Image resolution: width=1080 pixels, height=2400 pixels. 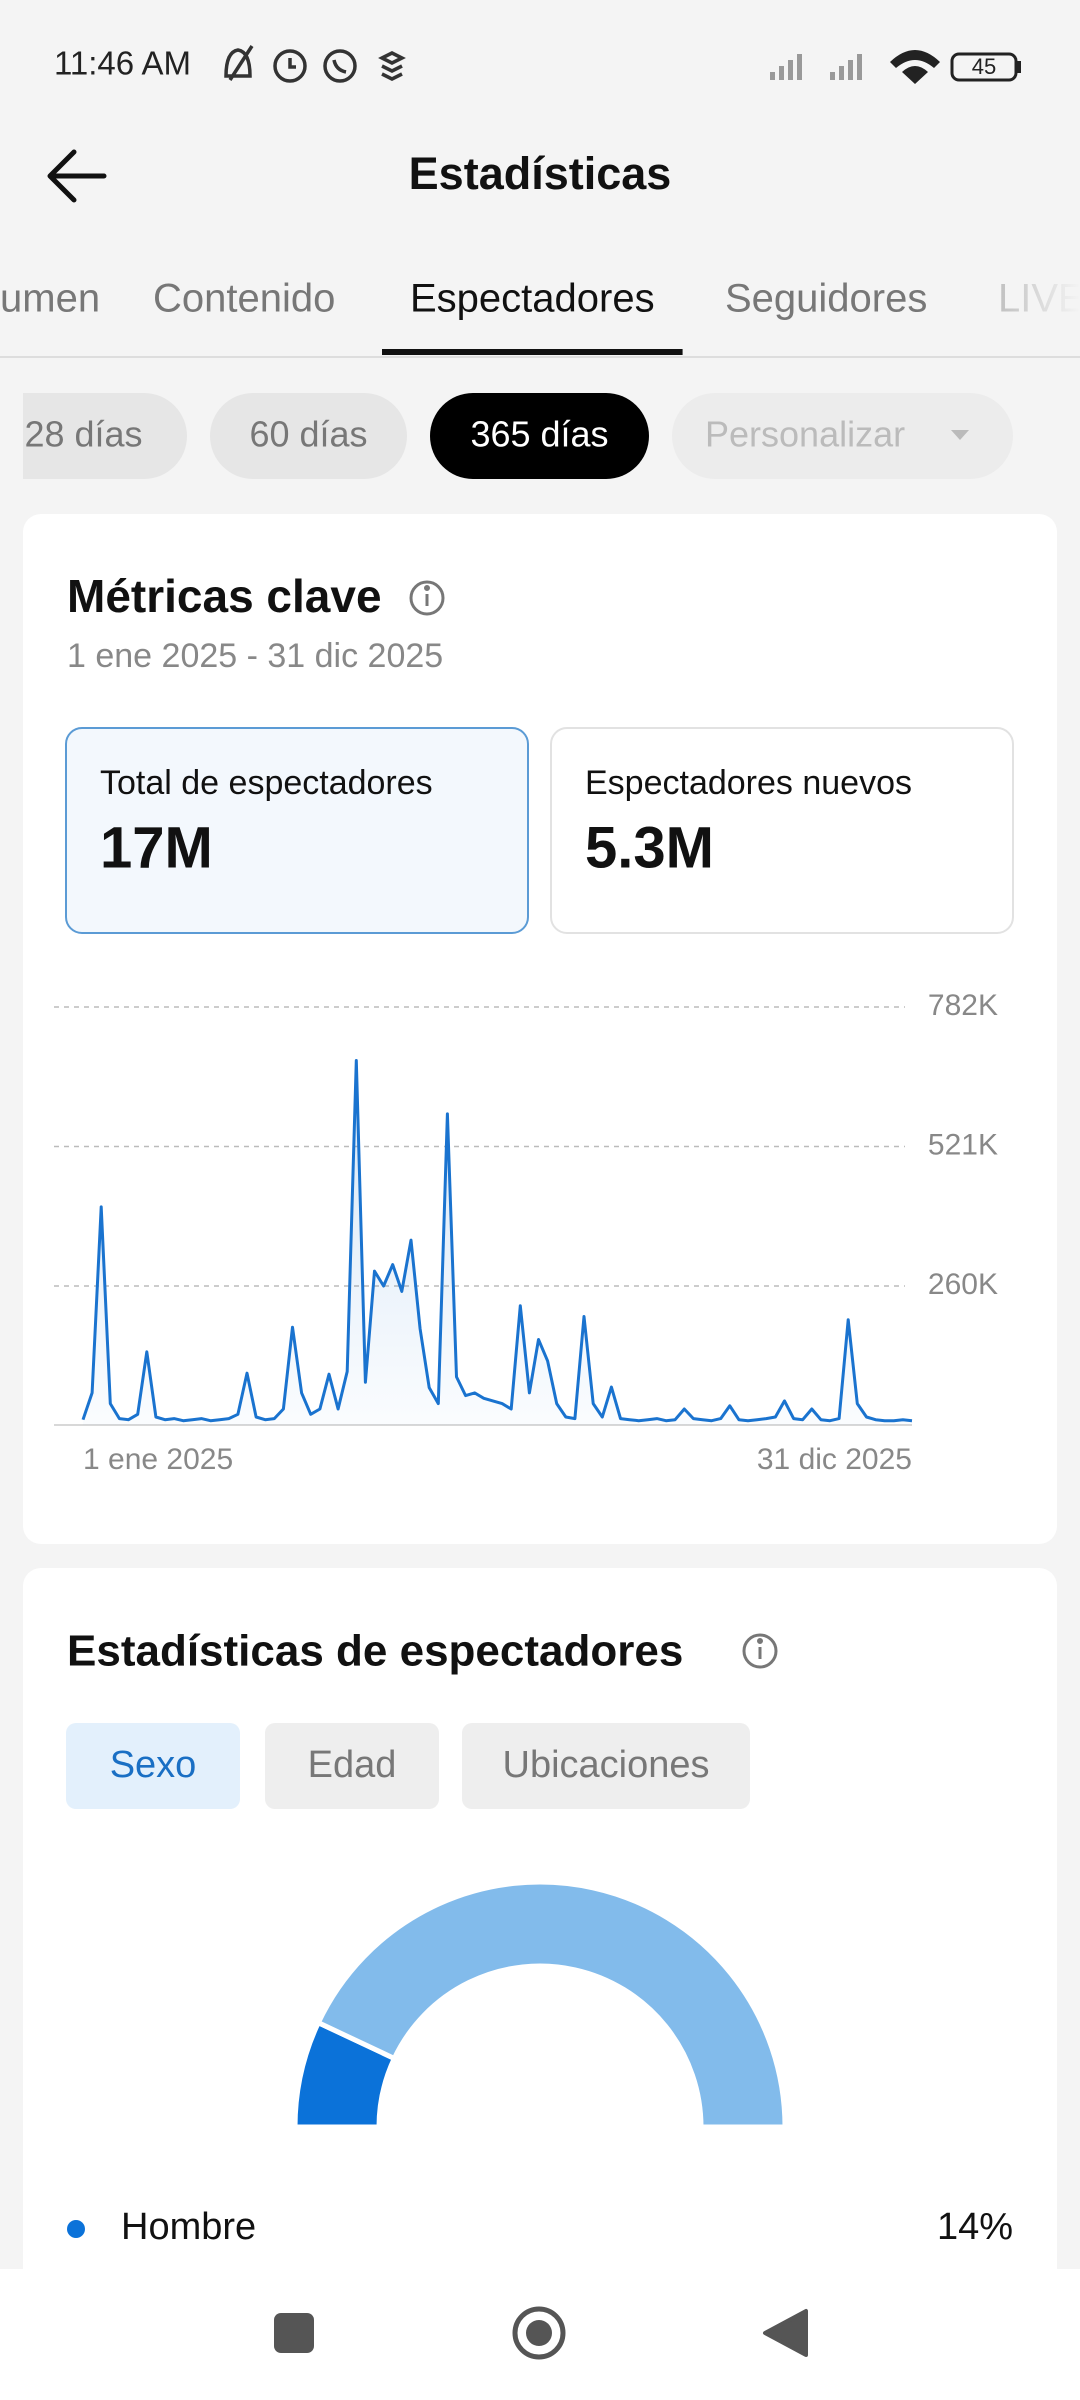 What do you see at coordinates (963, 1144) in the screenshot?
I see `y-tick-label: 521K` at bounding box center [963, 1144].